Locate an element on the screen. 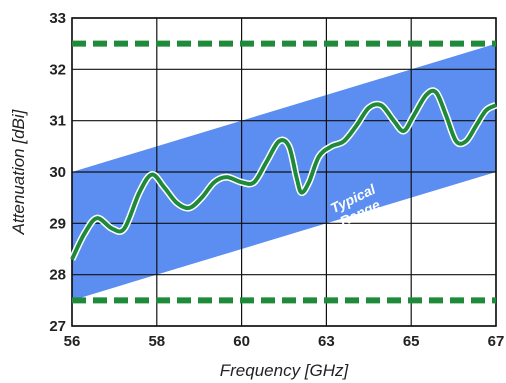 The image size is (506, 383). y-tick-label: 31 is located at coordinates (57, 121).